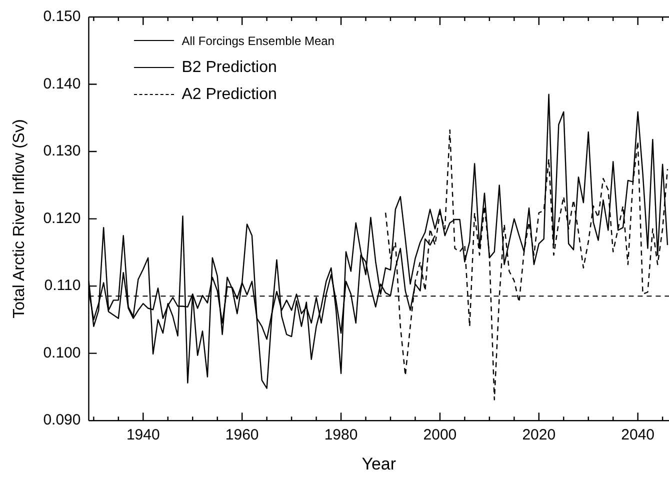  I want to click on y-tick-label: 0.130, so click(62, 151).